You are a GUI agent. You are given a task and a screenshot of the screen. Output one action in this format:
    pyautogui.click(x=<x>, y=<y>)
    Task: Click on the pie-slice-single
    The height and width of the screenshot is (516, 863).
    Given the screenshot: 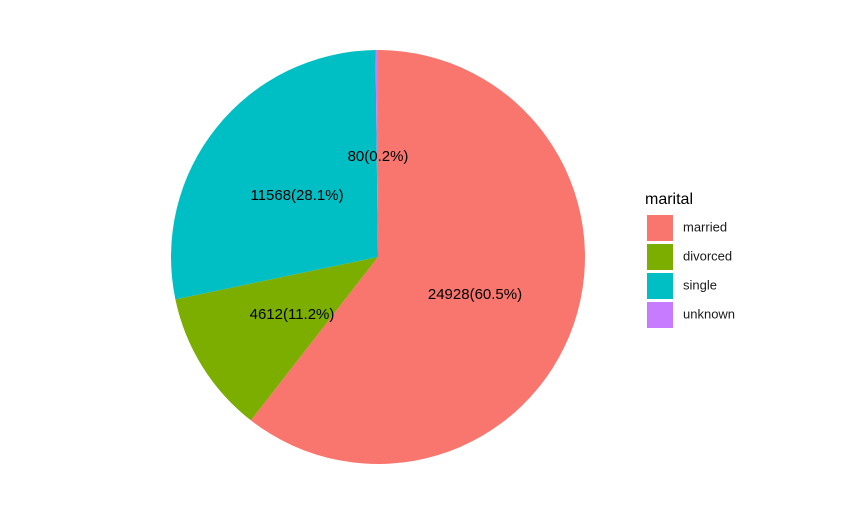 What is the action you would take?
    pyautogui.click(x=274, y=175)
    